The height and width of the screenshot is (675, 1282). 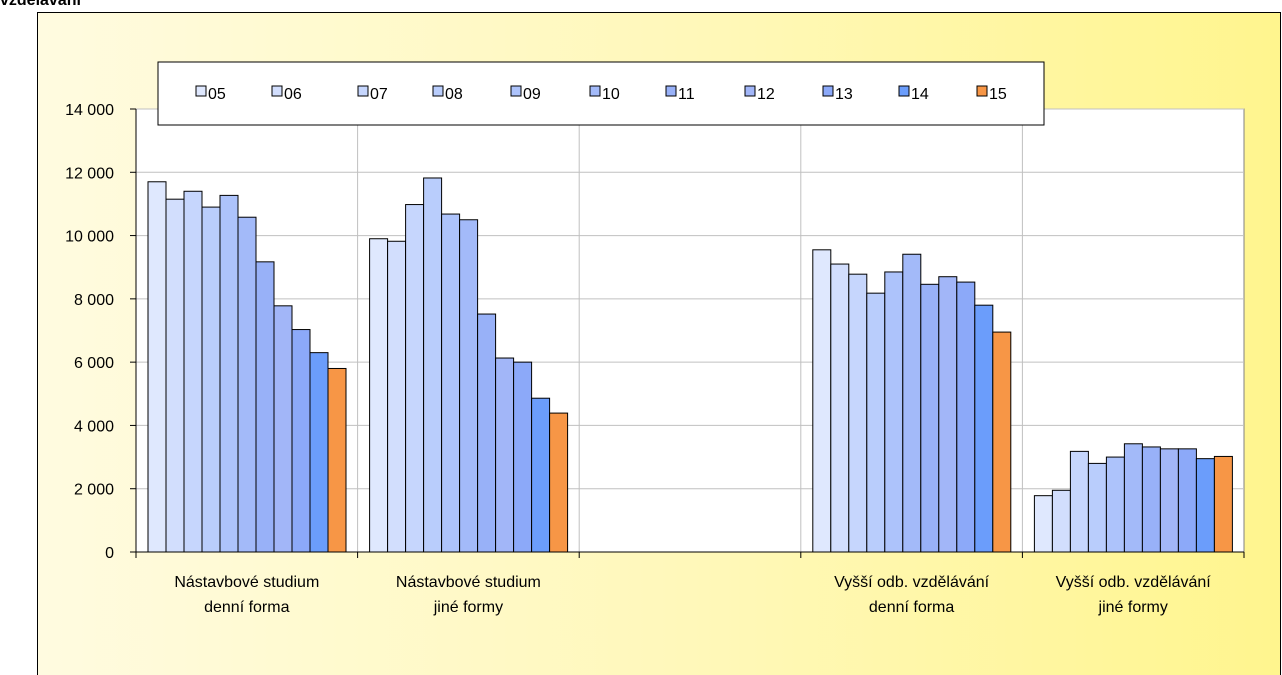 What do you see at coordinates (94, 490) in the screenshot?
I see `y-tick-label: 2 000` at bounding box center [94, 490].